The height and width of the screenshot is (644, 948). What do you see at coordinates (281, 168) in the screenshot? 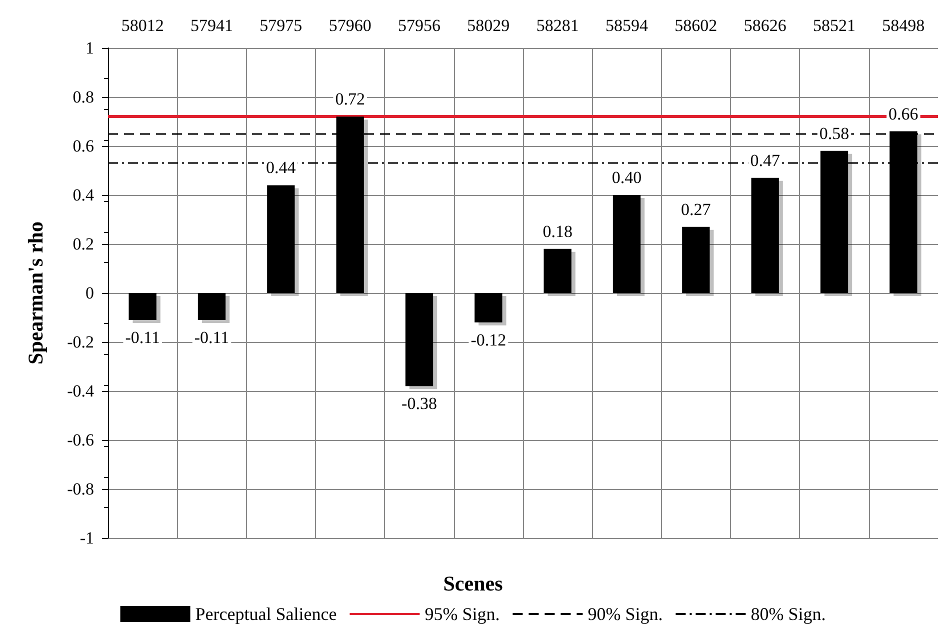
I see `data-label: 0.44` at bounding box center [281, 168].